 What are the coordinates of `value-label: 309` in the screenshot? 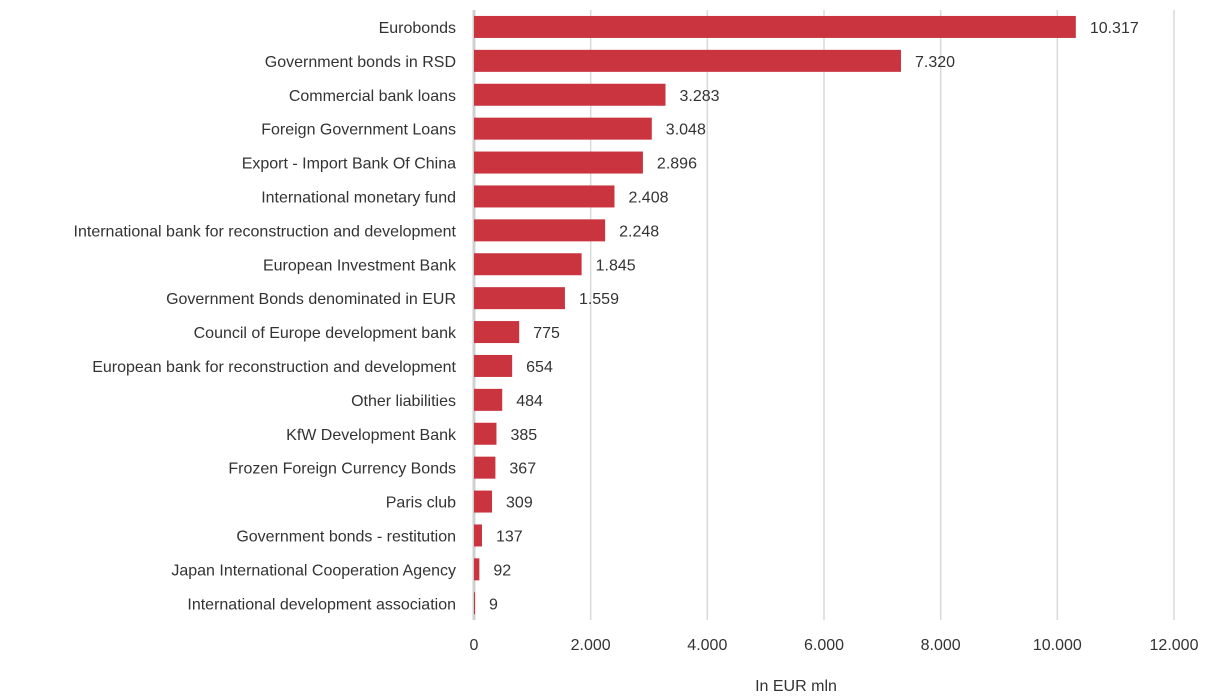 It's located at (519, 503).